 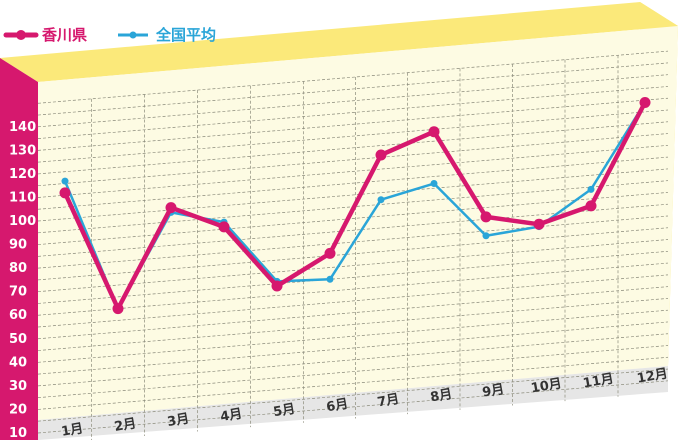 I want to click on legend-kagawa-label: 香川県, so click(x=64, y=35).